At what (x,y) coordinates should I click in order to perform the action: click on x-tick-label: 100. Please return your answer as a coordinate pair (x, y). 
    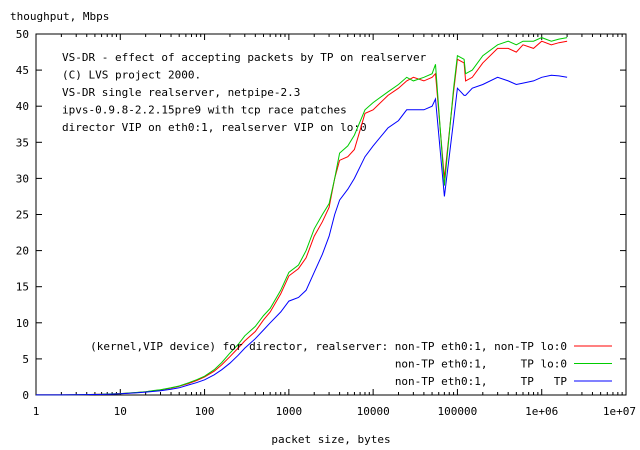
    Looking at the image, I should click on (205, 411).